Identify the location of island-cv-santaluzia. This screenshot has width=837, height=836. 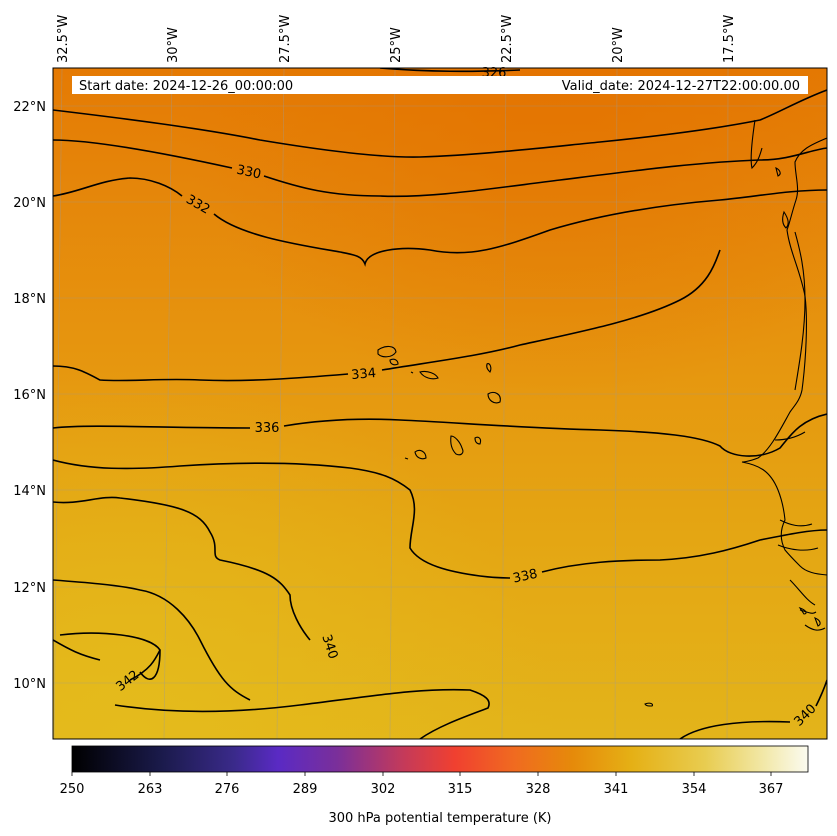
(412, 372).